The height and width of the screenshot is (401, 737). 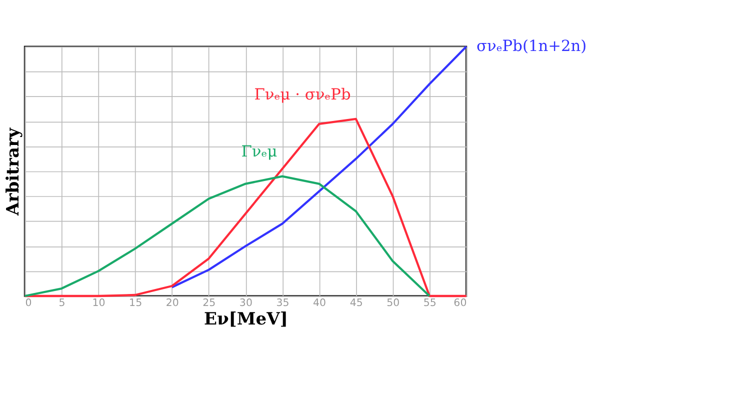 I want to click on x-tick-label: 40, so click(x=319, y=302).